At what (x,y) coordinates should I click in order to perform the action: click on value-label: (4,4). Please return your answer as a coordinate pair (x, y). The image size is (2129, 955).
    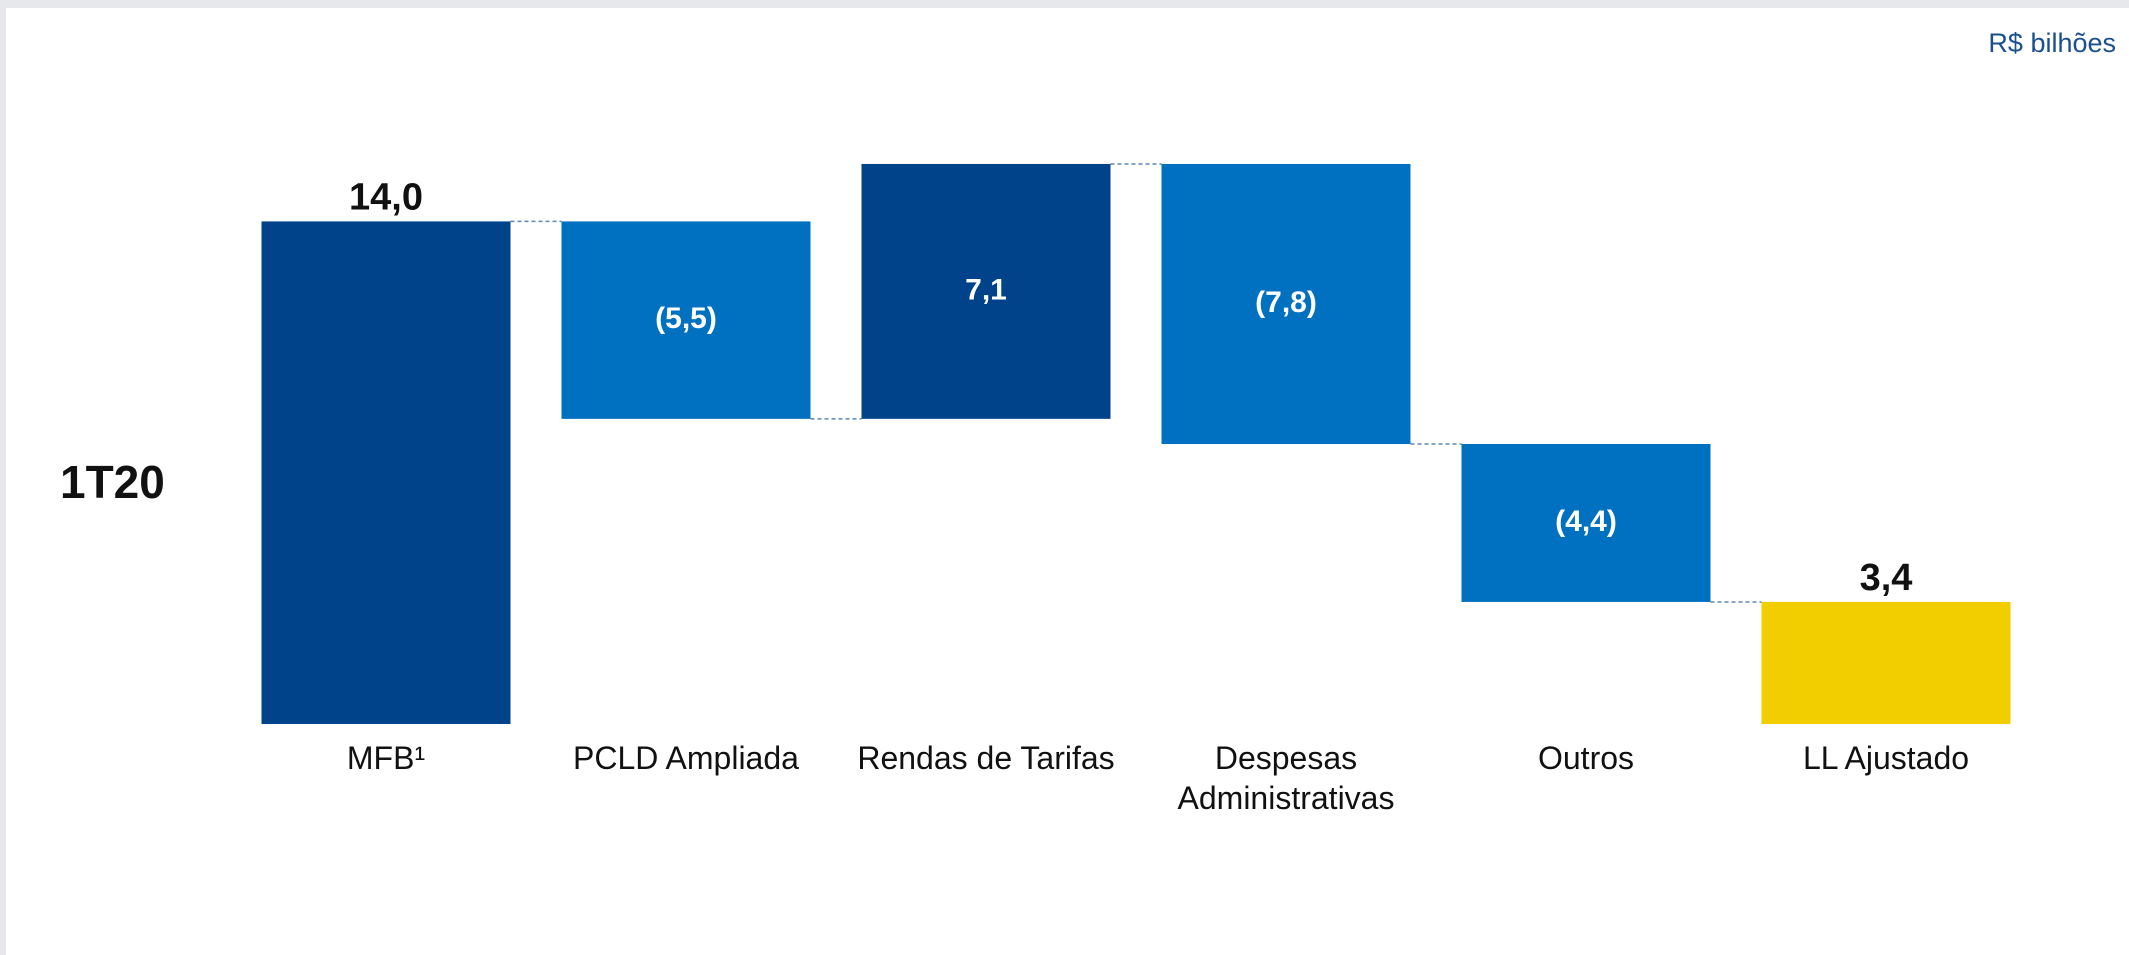
    Looking at the image, I should click on (1586, 521).